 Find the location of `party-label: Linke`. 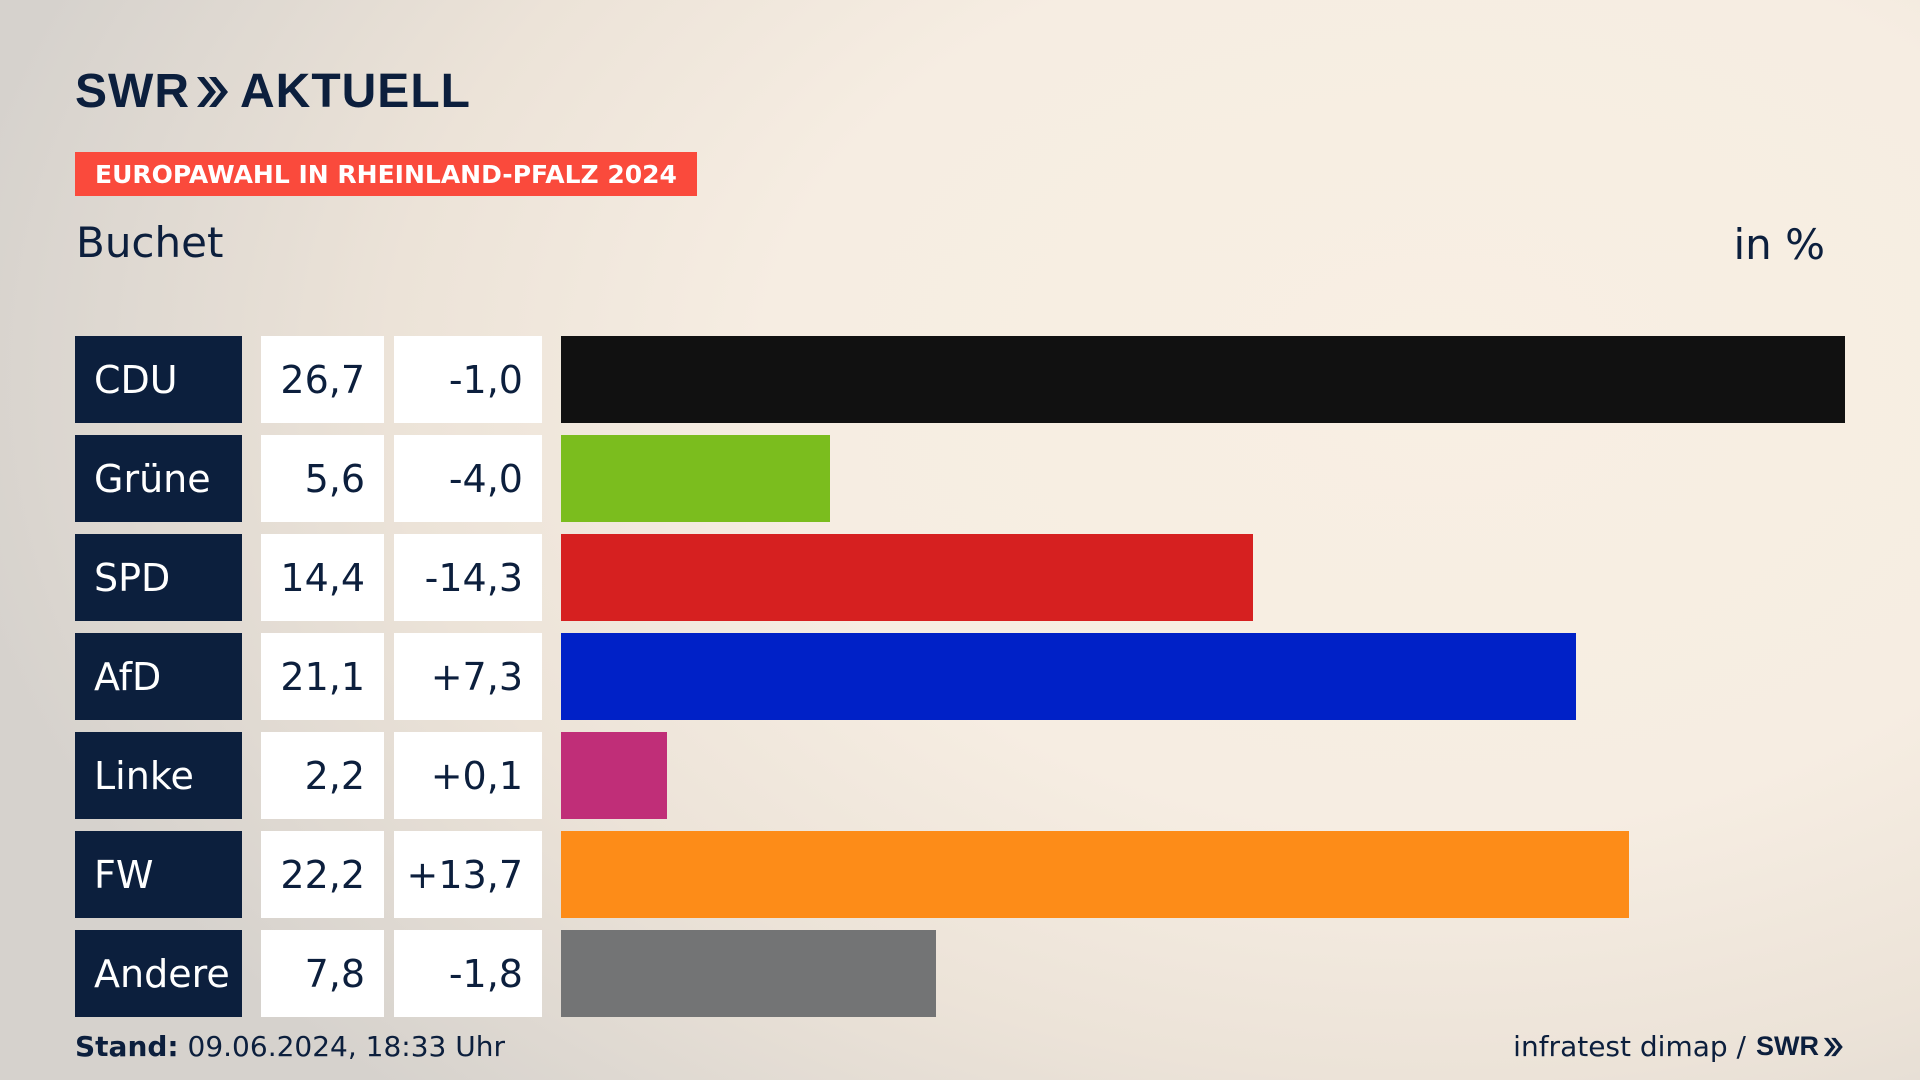

party-label: Linke is located at coordinates (158, 775).